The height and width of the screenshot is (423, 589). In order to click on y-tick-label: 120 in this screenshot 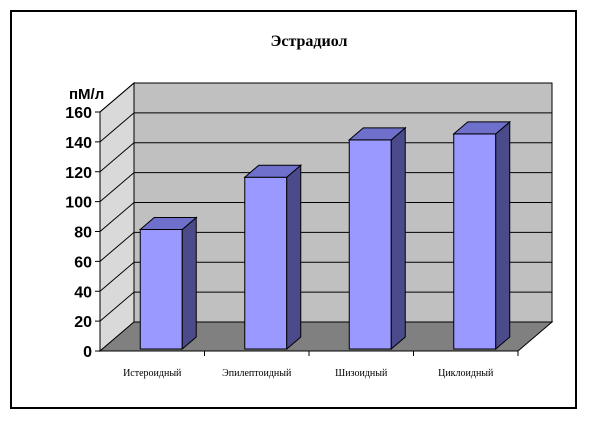, I will do `click(78, 173)`.